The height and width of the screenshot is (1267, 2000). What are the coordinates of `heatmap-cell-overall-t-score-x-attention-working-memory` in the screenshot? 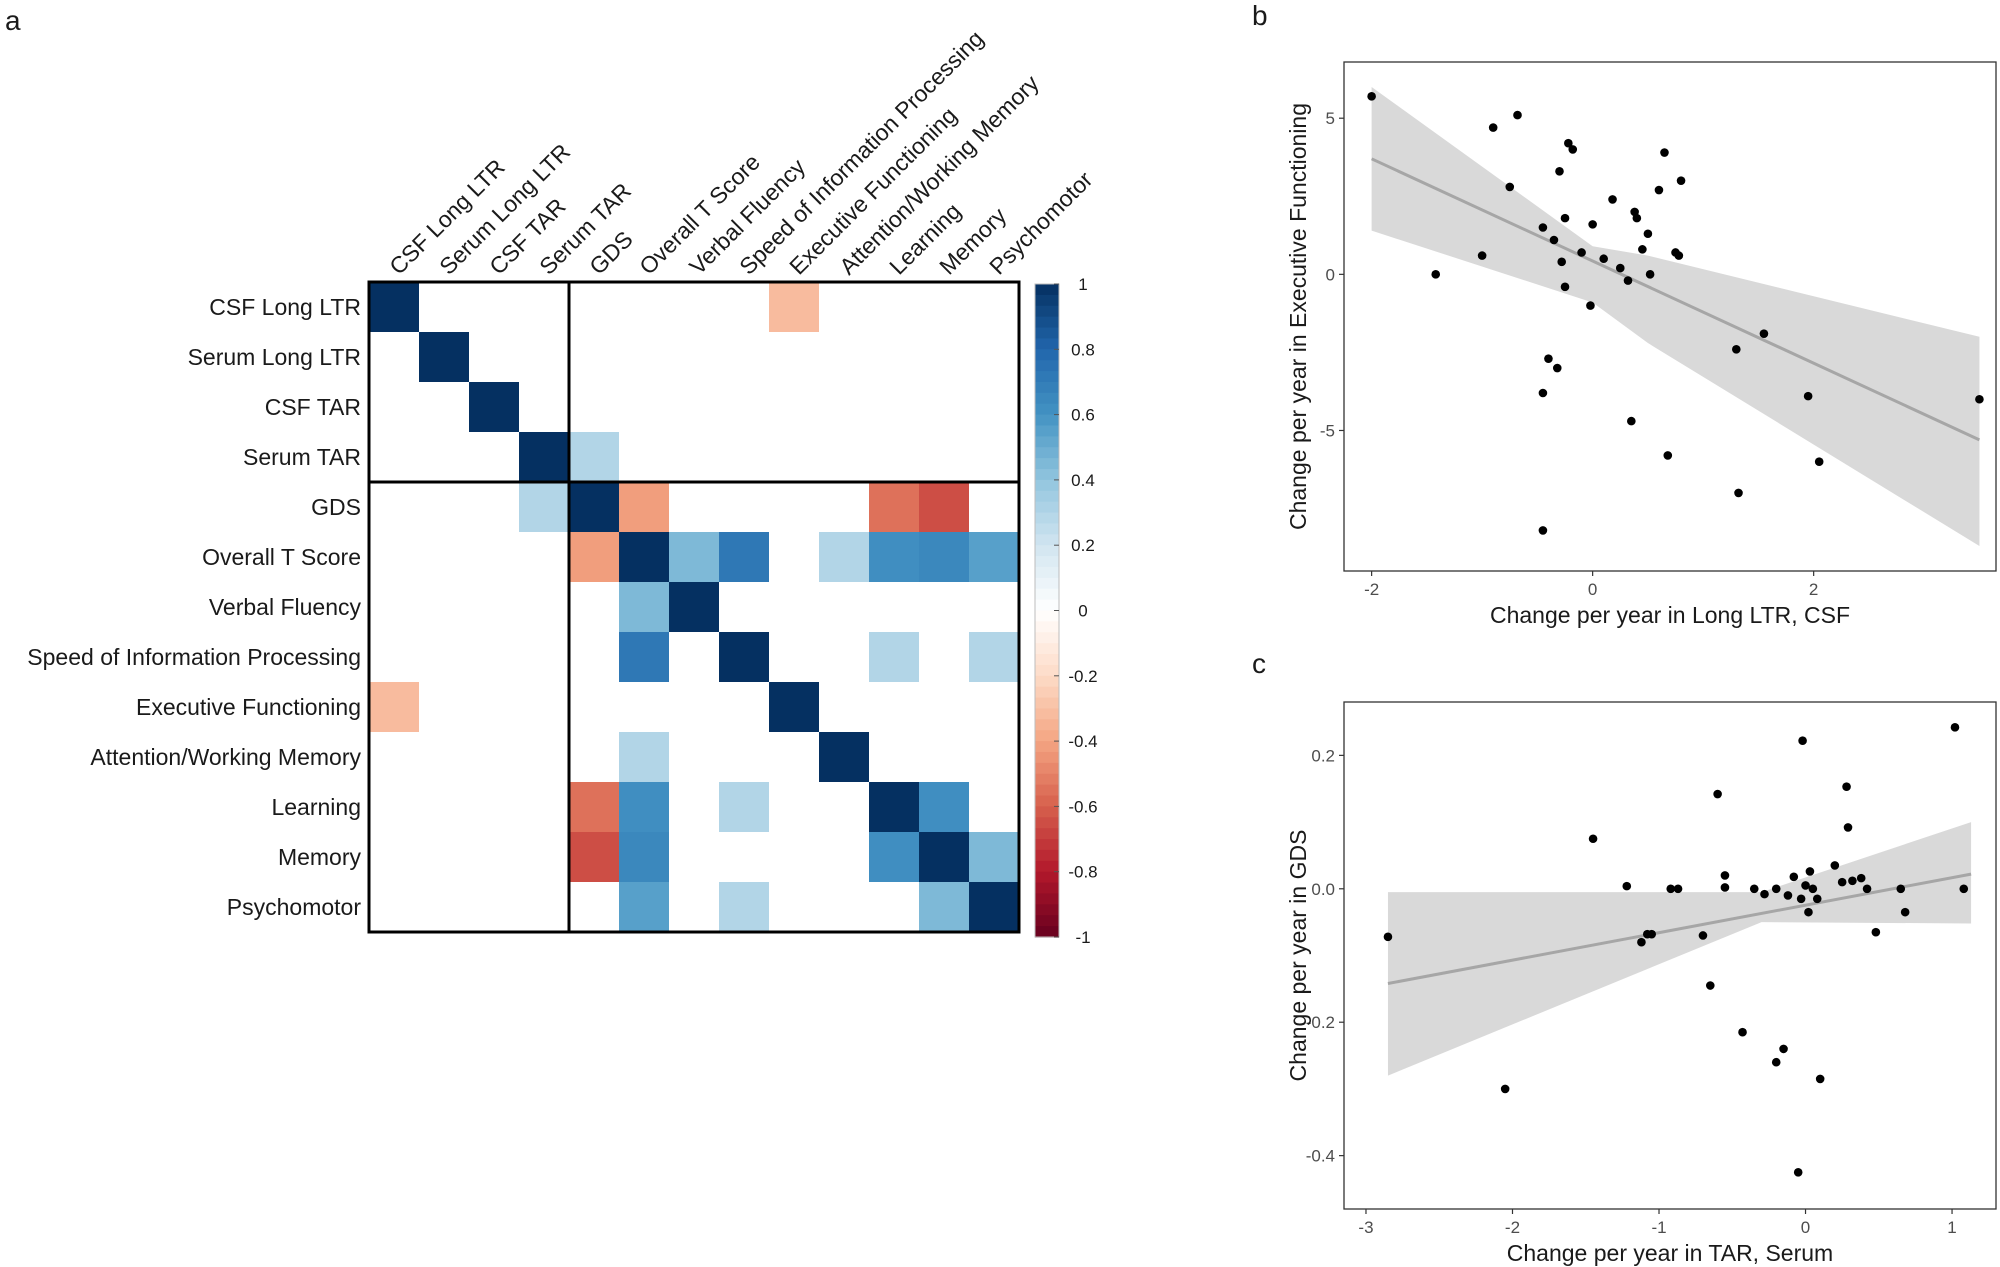 It's located at (844, 557).